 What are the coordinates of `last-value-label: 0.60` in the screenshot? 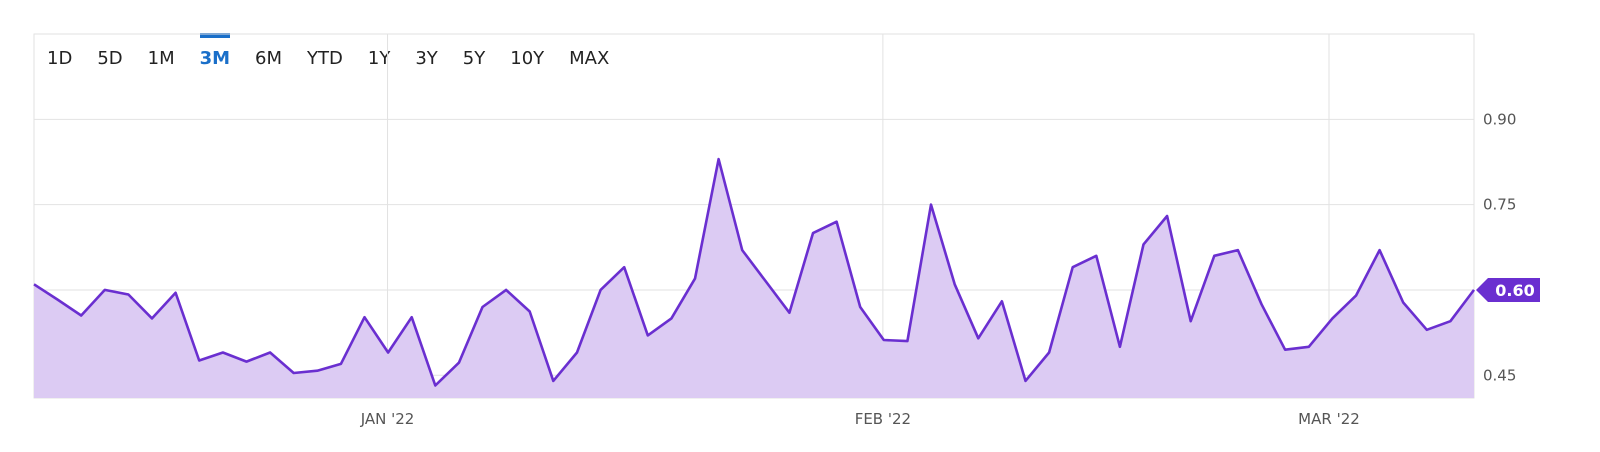 It's located at (1514, 290).